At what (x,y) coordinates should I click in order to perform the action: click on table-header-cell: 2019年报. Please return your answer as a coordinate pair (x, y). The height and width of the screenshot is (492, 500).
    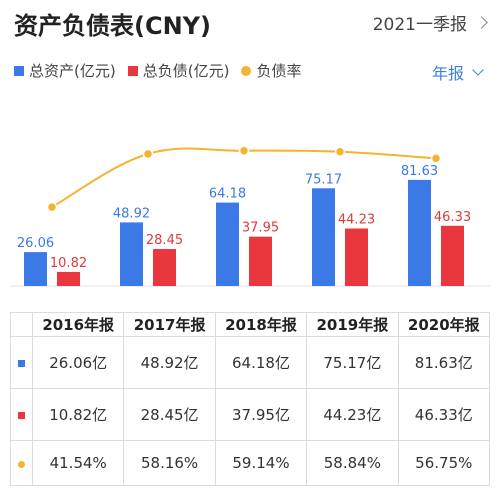
    Looking at the image, I should click on (352, 324).